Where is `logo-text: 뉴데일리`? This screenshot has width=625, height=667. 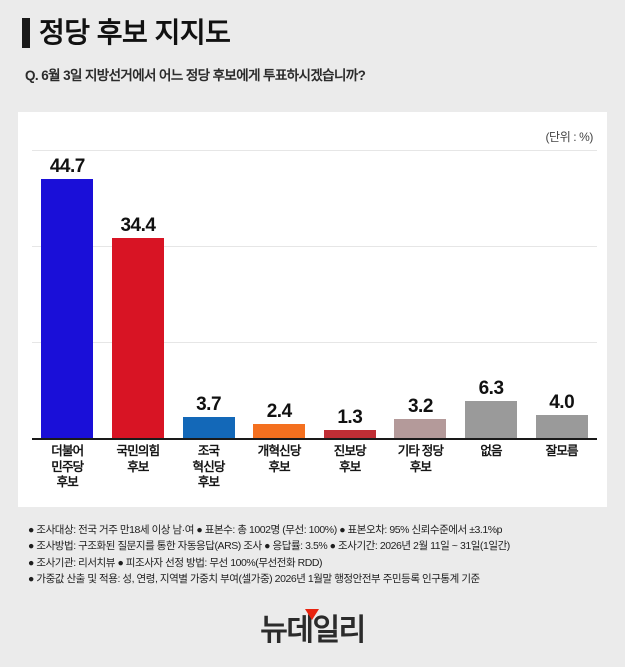 logo-text: 뉴데일리 is located at coordinates (313, 630).